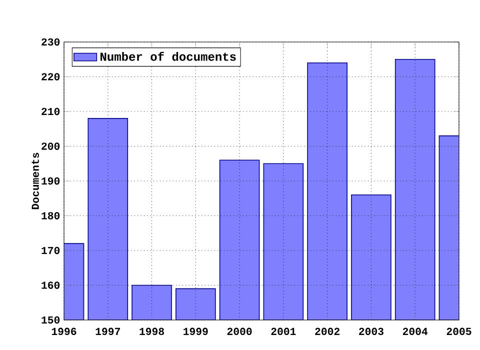  Describe the element at coordinates (283, 332) in the screenshot. I see `x-tick-label: 2001` at that location.